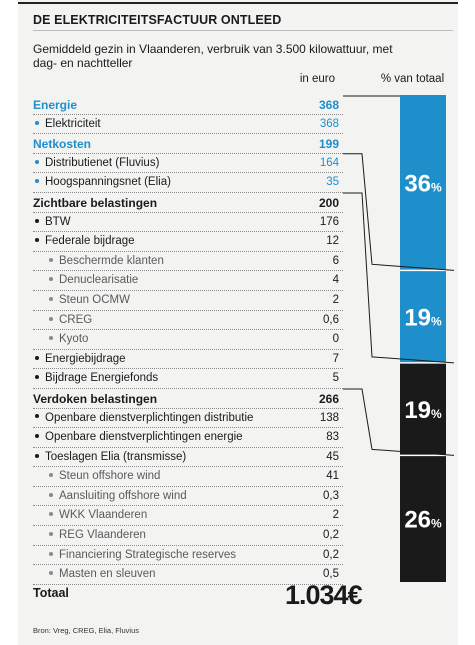 The image size is (475, 645). I want to click on row-label: Financiering Strategische reserves, so click(142, 555).